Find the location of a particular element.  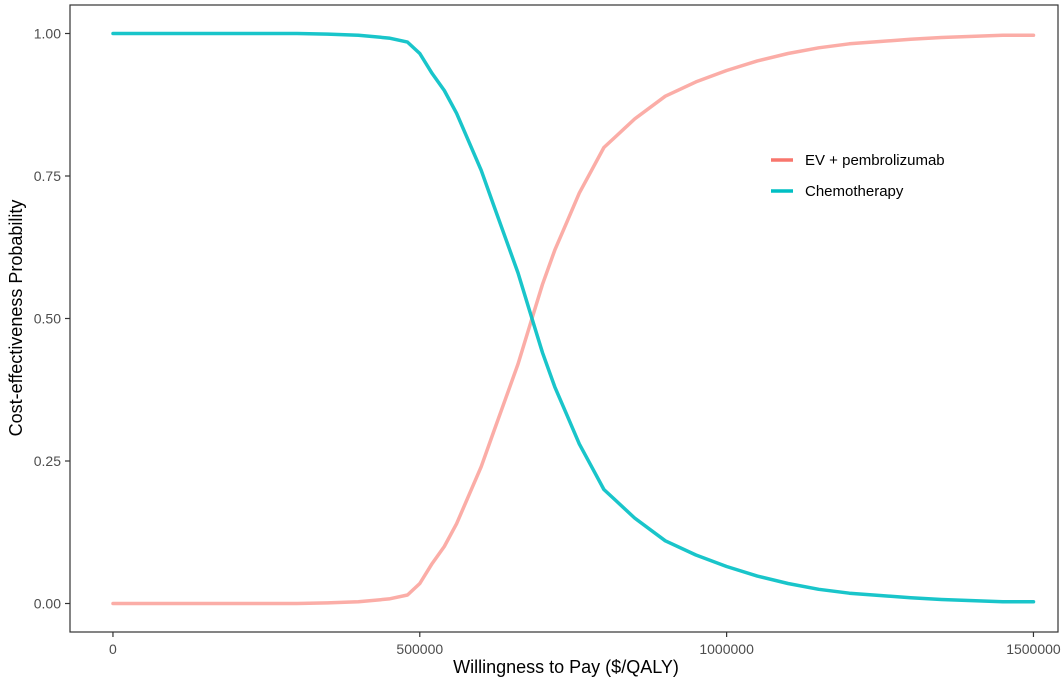

y-tick-label: 0.50 is located at coordinates (47, 319).